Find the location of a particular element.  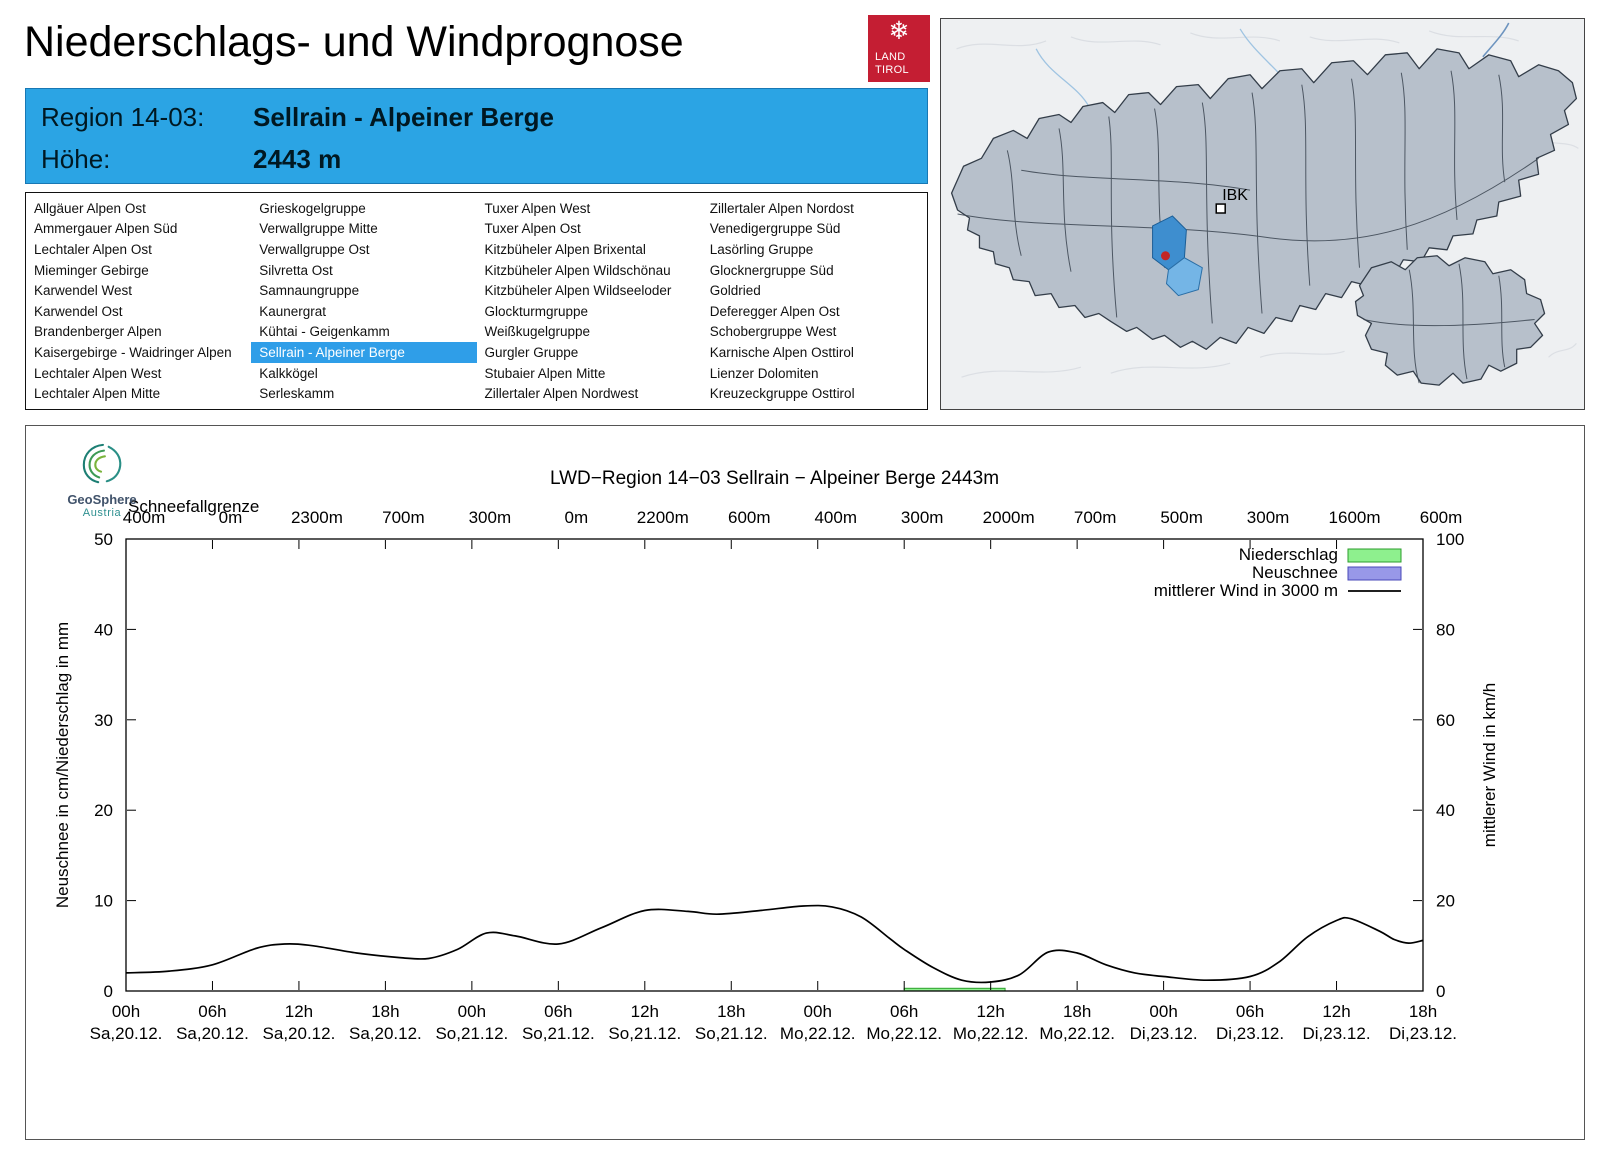

region-list-item: Kitzbüheler Alpen Wildseeloder is located at coordinates (578, 291).